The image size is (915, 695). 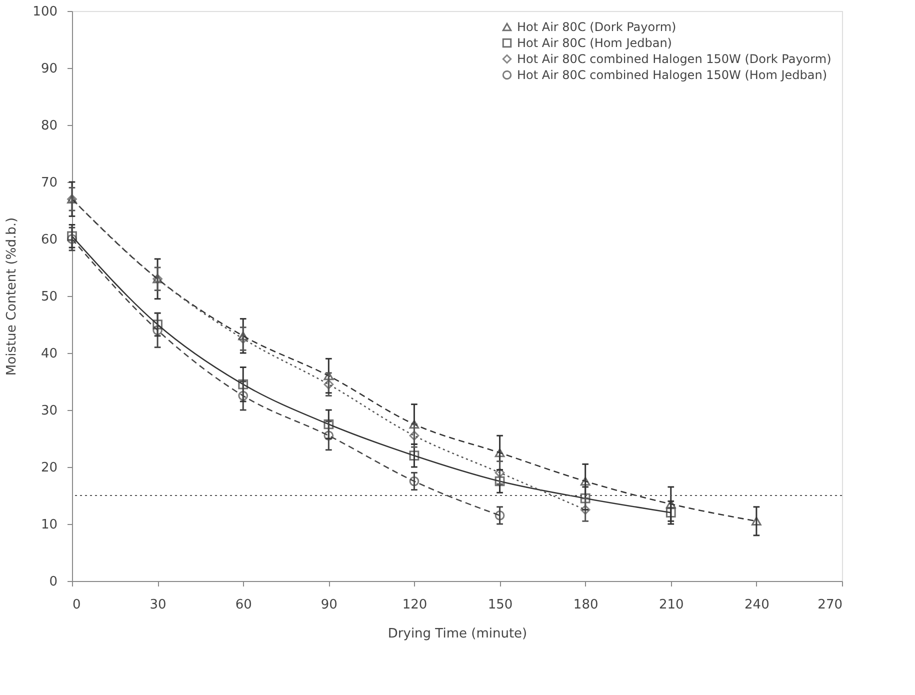 What do you see at coordinates (49, 69) in the screenshot?
I see `y-tick-label: 90` at bounding box center [49, 69].